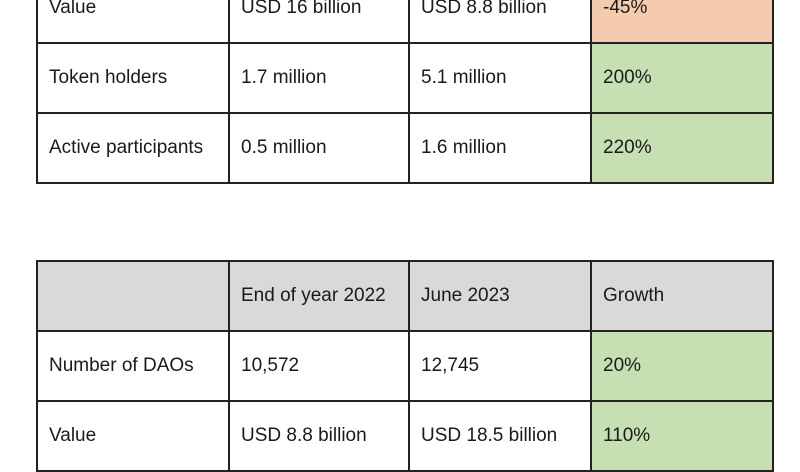 This screenshot has height=472, width=800. Describe the element at coordinates (319, 366) in the screenshot. I see `end-2022-cell: 10,572` at that location.